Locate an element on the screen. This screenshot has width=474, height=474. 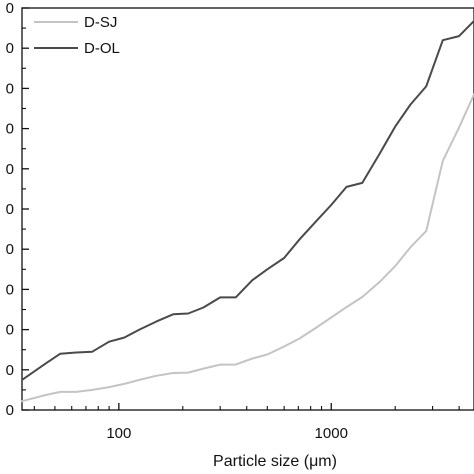
legend-label: D-OL is located at coordinates (102, 48).